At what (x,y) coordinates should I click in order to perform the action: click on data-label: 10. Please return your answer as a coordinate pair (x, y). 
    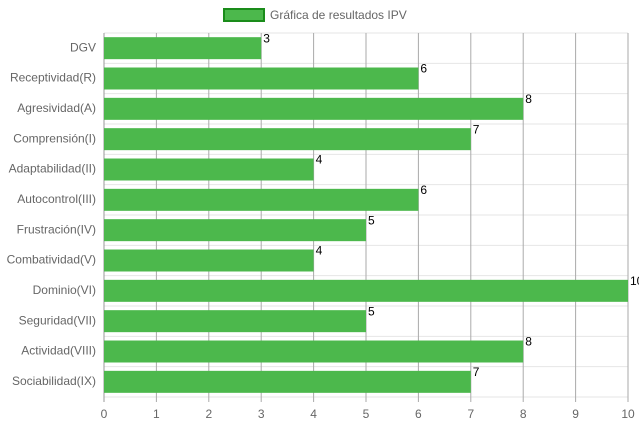
    Looking at the image, I should click on (634, 281).